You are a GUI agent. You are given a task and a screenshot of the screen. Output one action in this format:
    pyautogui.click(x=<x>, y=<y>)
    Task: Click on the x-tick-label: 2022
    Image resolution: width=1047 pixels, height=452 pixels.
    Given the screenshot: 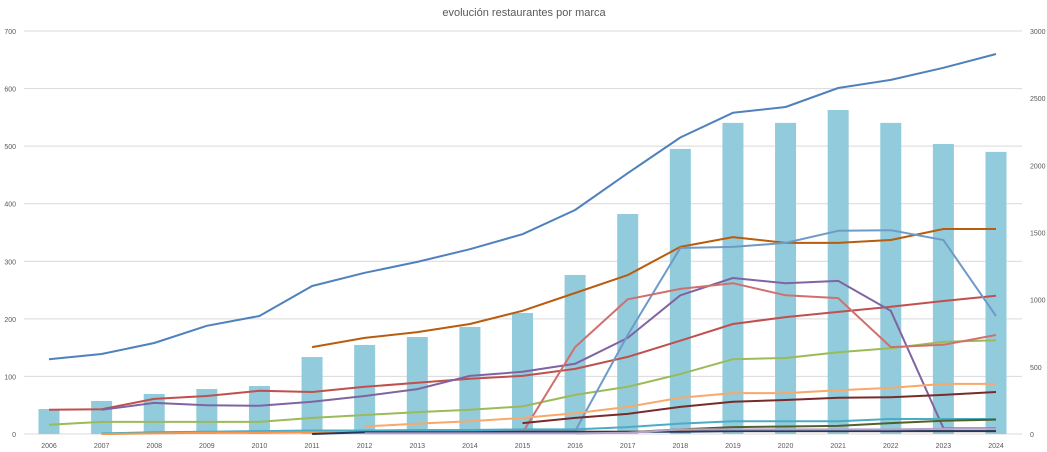 What is the action you would take?
    pyautogui.click(x=891, y=446)
    